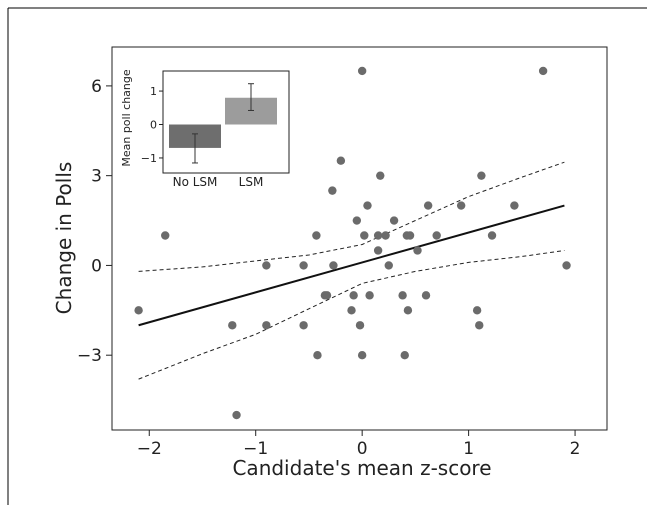 The image size is (647, 505). I want to click on inset-x-ticks: No LSM LSM, so click(218, 182).